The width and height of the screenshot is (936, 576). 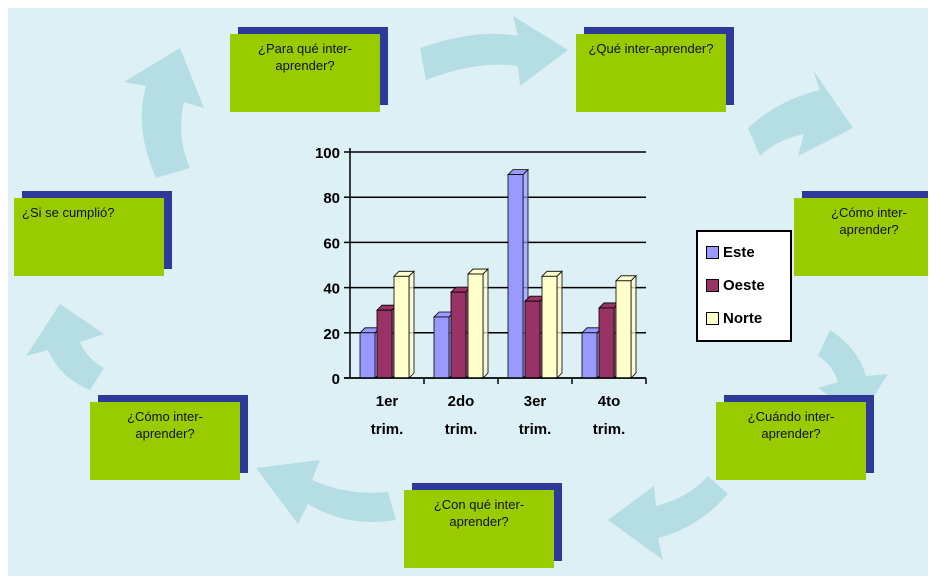 What do you see at coordinates (327, 153) in the screenshot?
I see `y-tick-label: 100` at bounding box center [327, 153].